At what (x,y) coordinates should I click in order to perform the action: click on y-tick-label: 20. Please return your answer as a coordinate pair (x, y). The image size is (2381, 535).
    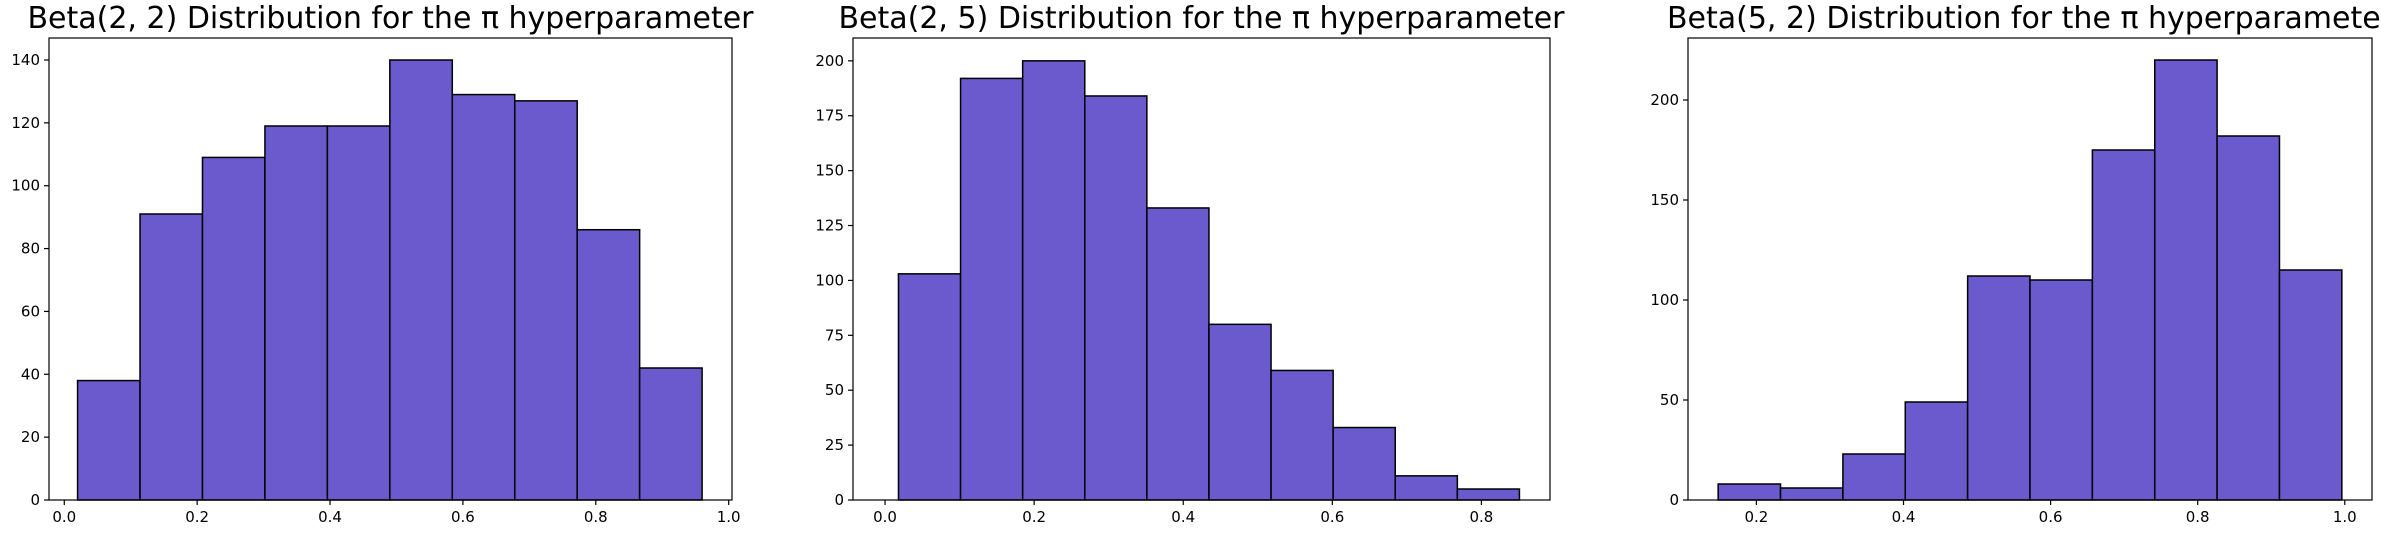
    Looking at the image, I should click on (30, 437).